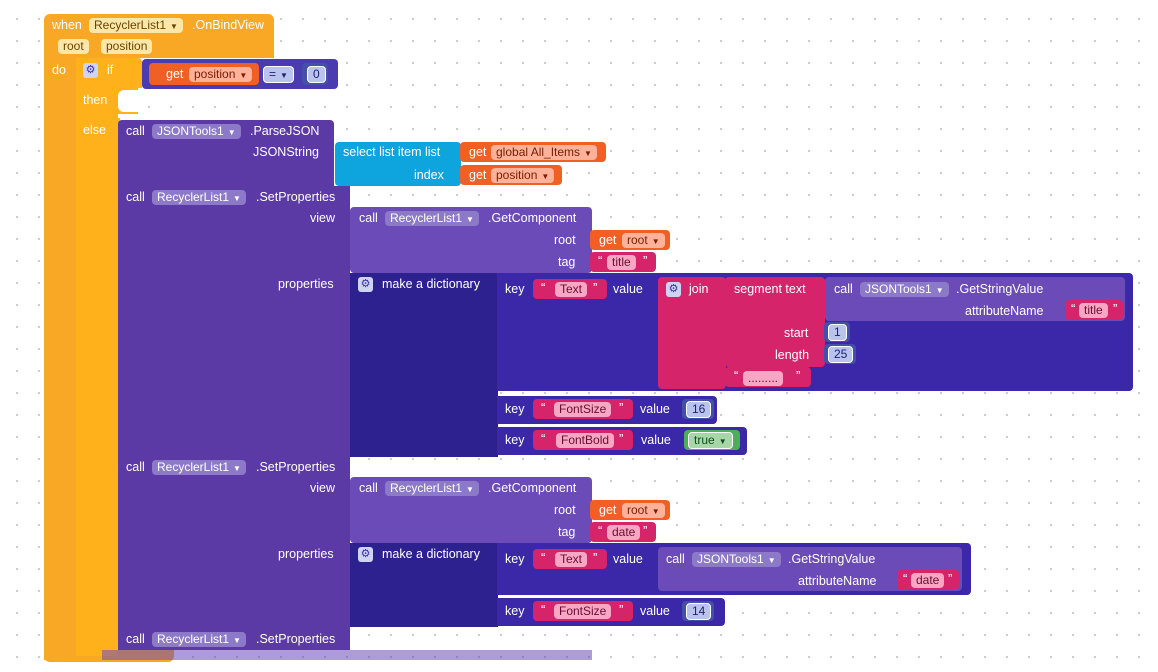 This screenshot has height=672, width=1158. What do you see at coordinates (398, 164) in the screenshot?
I see `select-list-item-block` at bounding box center [398, 164].